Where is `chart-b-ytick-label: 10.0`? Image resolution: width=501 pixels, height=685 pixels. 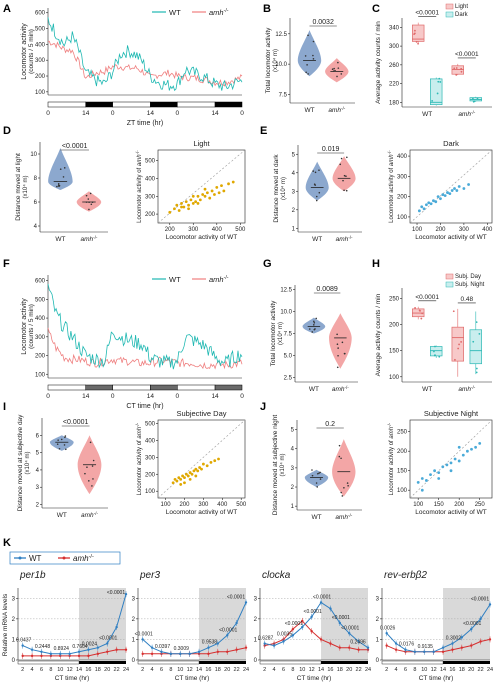 chart-b-ytick-label: 10.0 is located at coordinates (281, 65).